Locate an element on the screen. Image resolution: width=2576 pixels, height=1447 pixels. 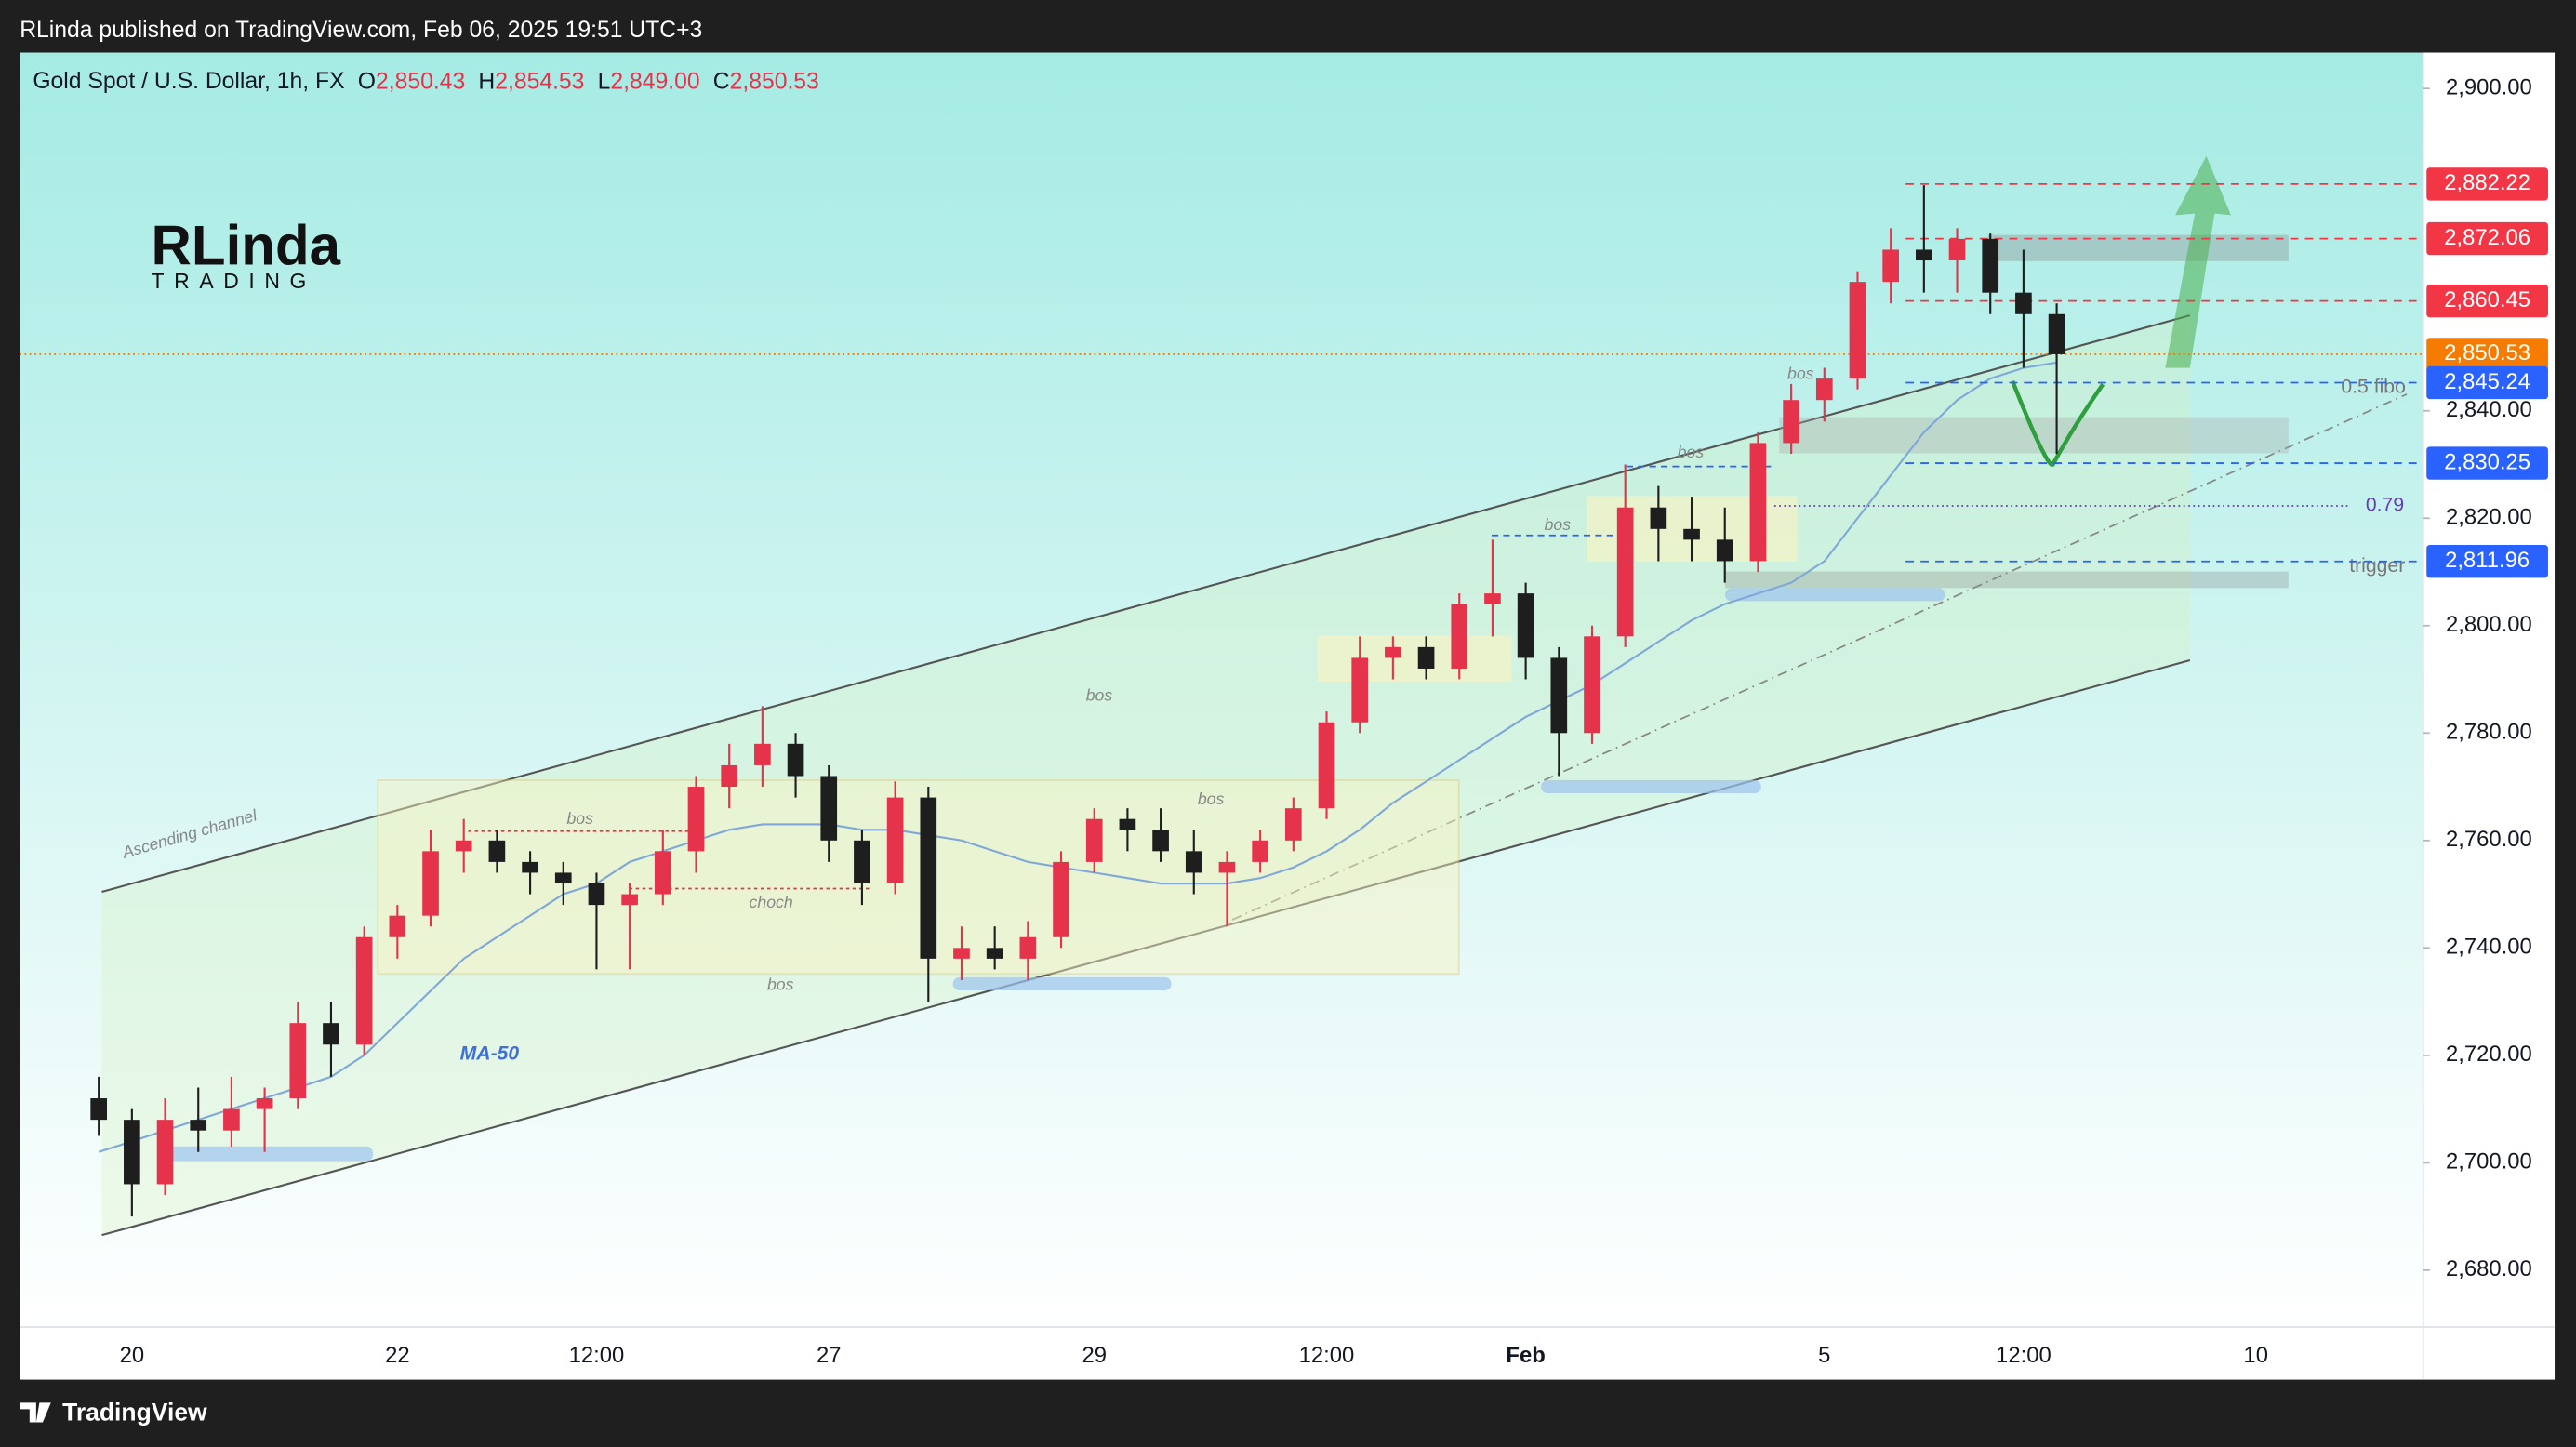
ohlc-value: 2,849.00 is located at coordinates (654, 81).